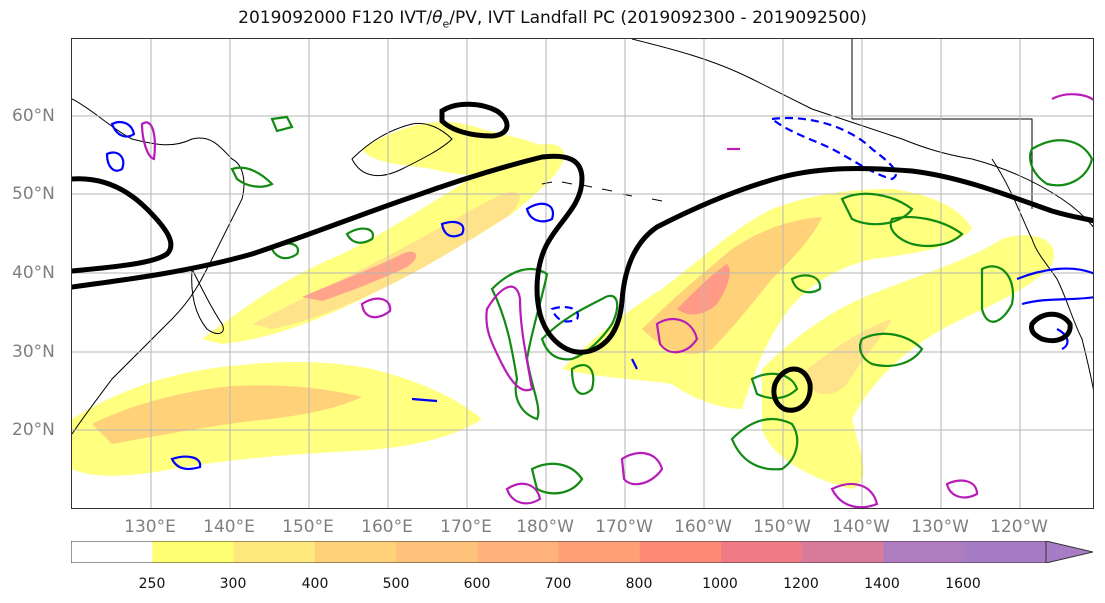 This screenshot has width=1105, height=603. What do you see at coordinates (33, 273) in the screenshot?
I see `lat-label-40: 40°N` at bounding box center [33, 273].